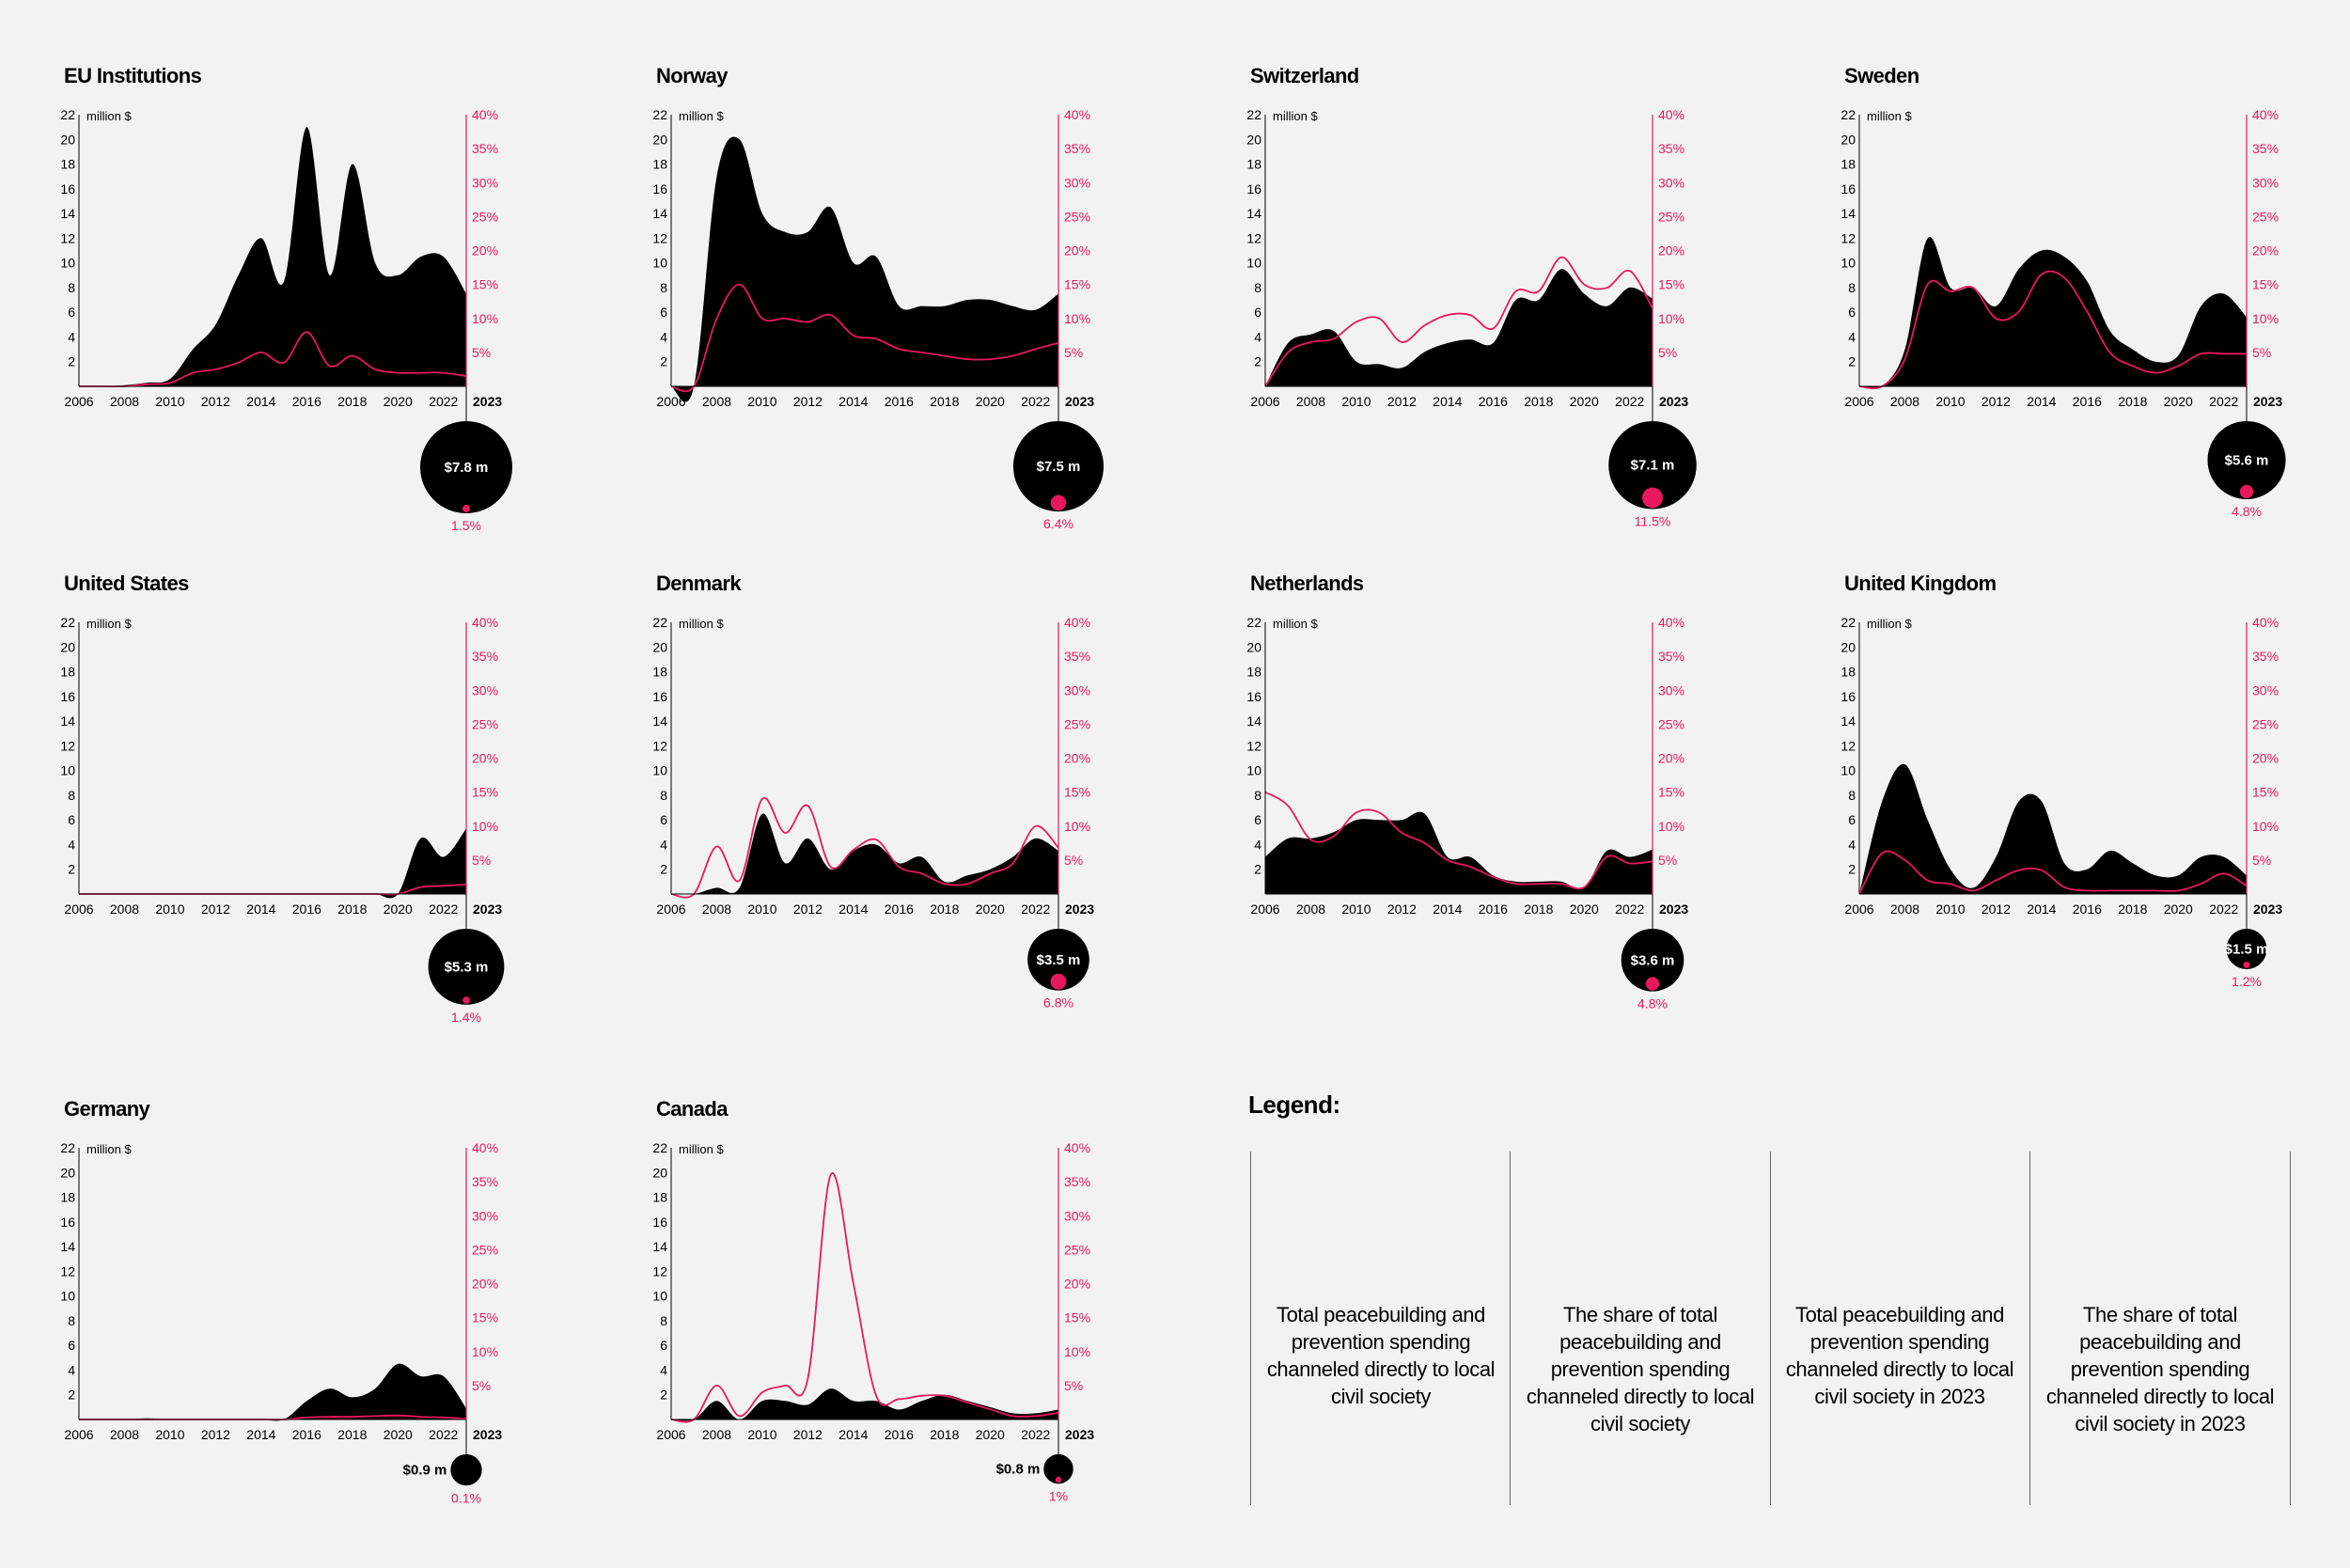 This screenshot has height=1568, width=2350. I want to click on pct-tick-label: 25%, so click(1671, 723).